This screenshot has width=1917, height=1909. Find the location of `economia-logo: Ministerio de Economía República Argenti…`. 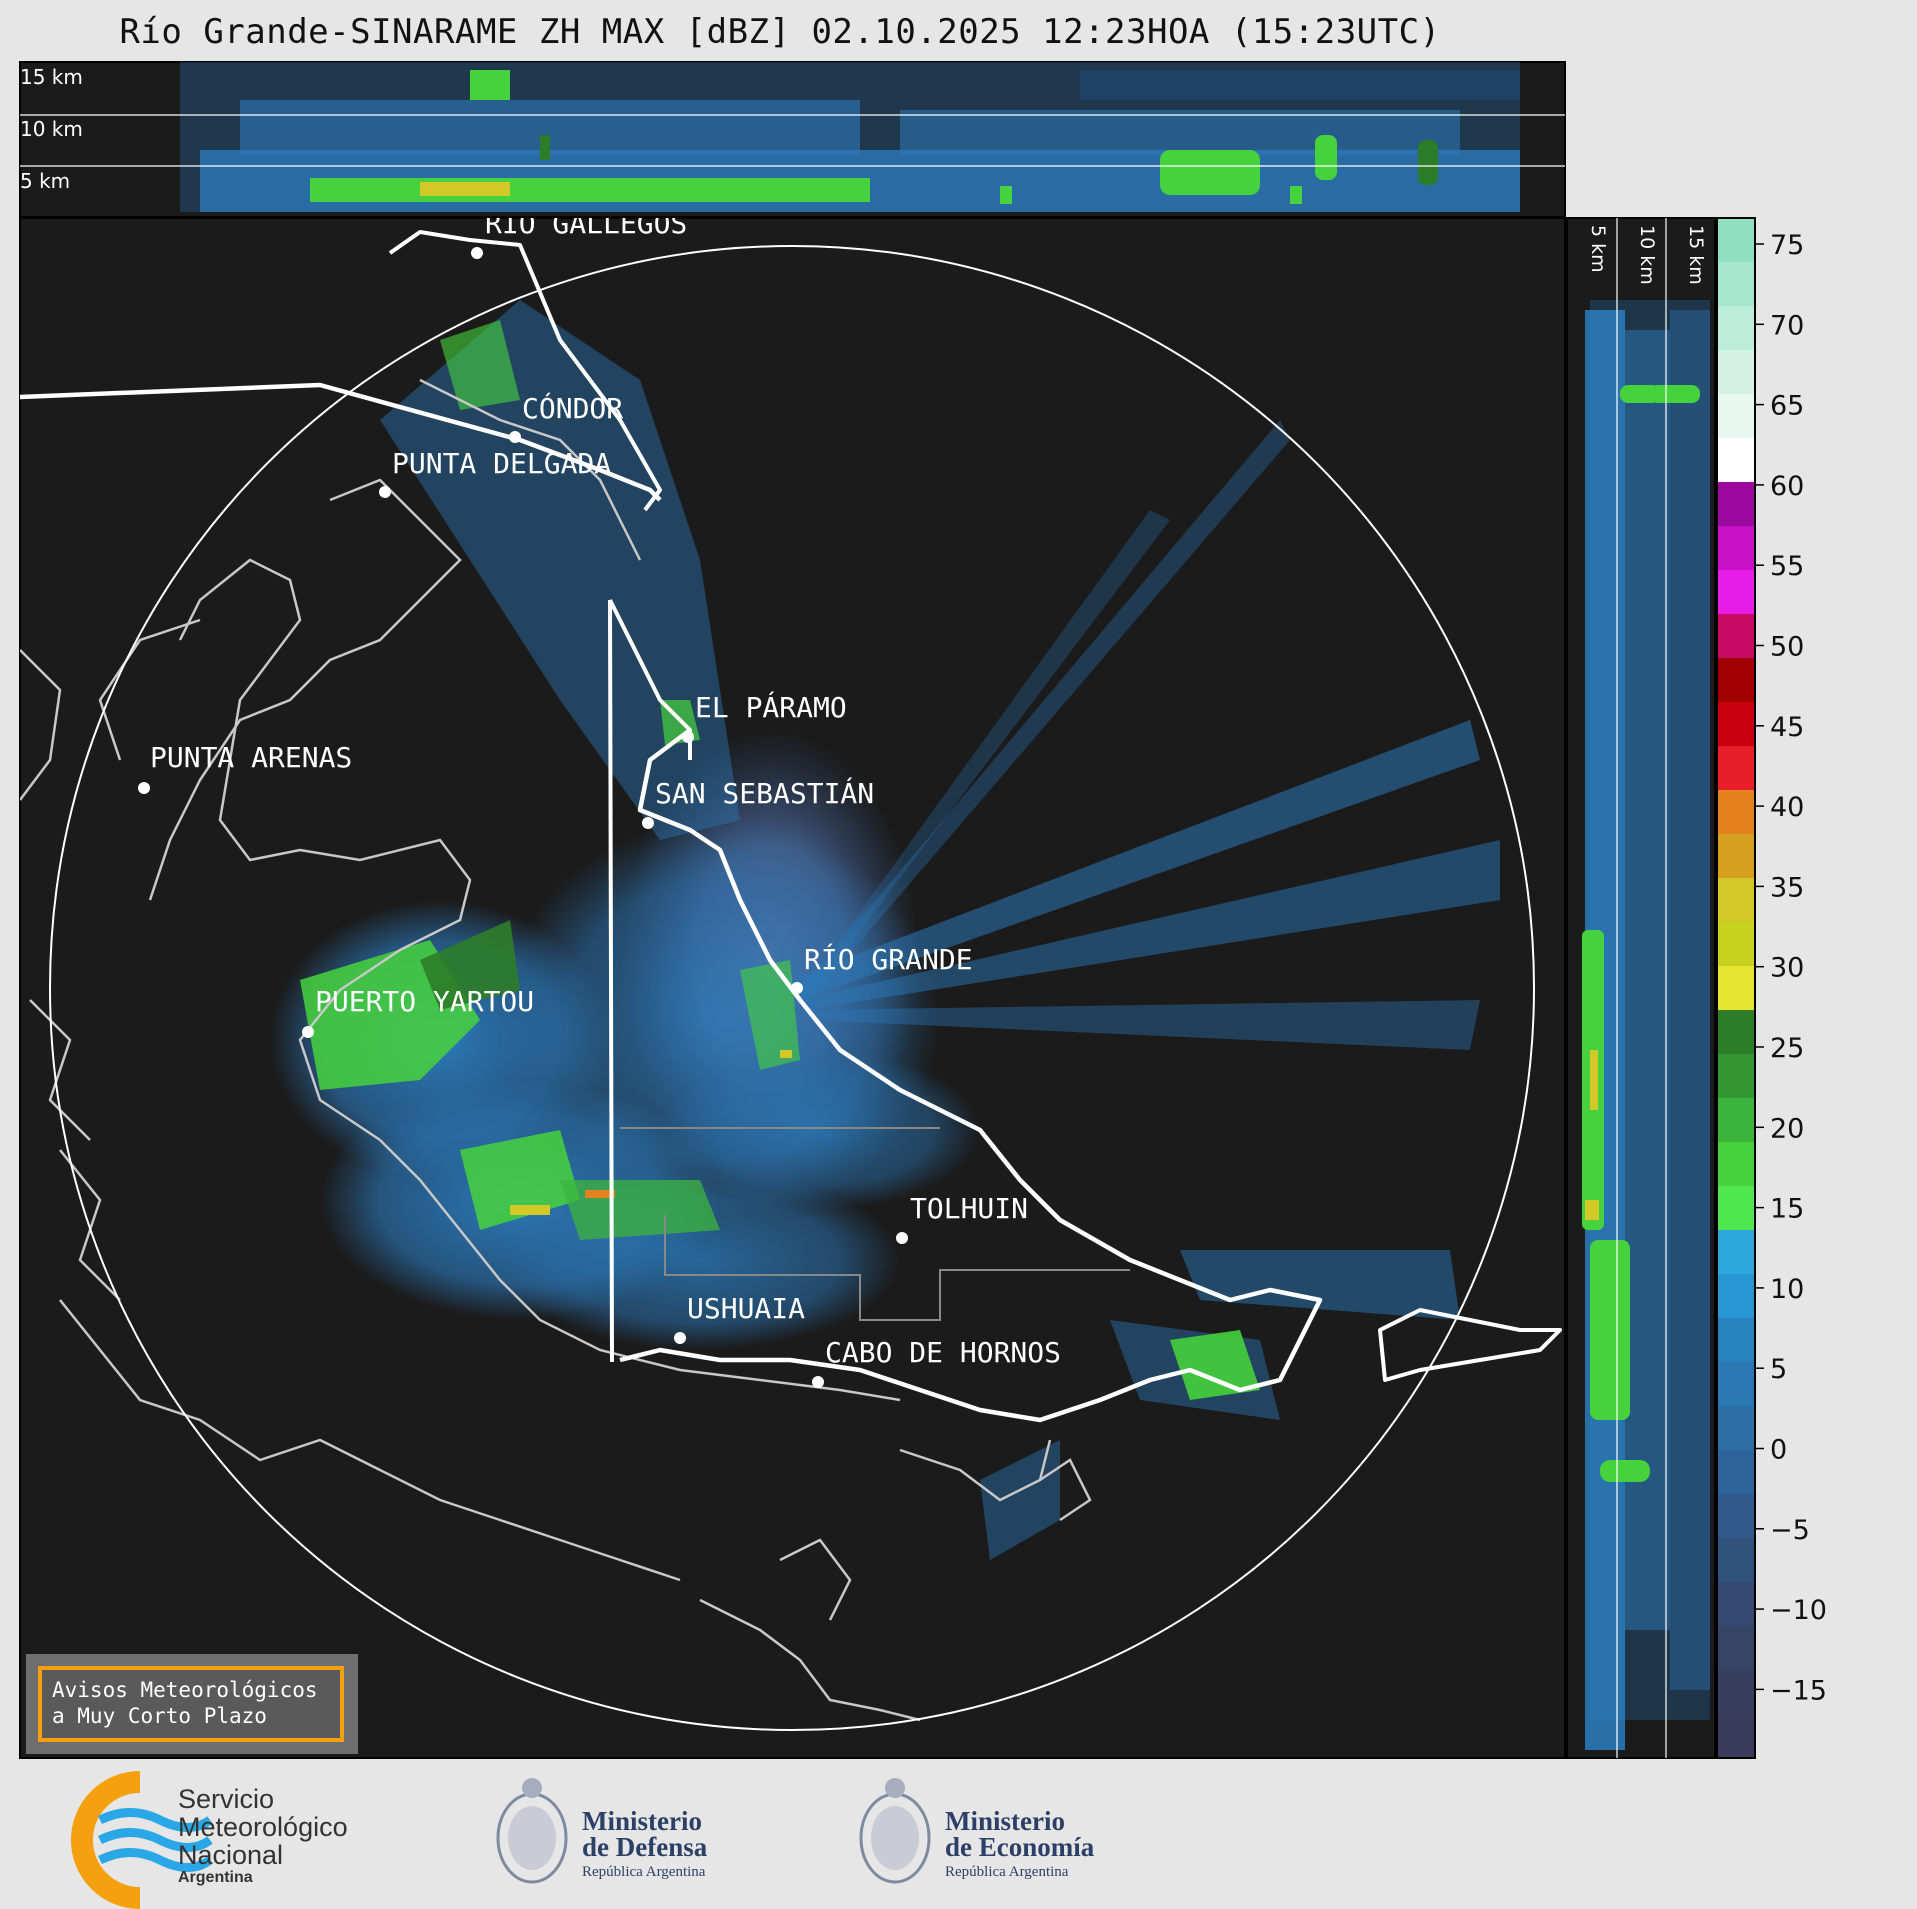

economia-logo: Ministerio de Economía República Argenti… is located at coordinates (977, 1831).